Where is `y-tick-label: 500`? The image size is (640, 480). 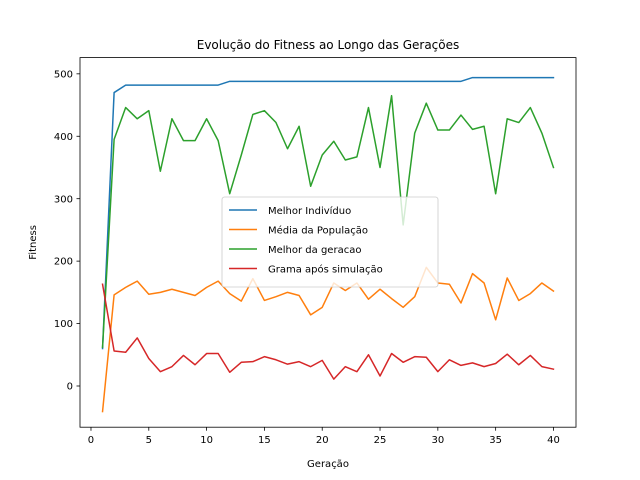
y-tick-label: 500 is located at coordinates (63, 74).